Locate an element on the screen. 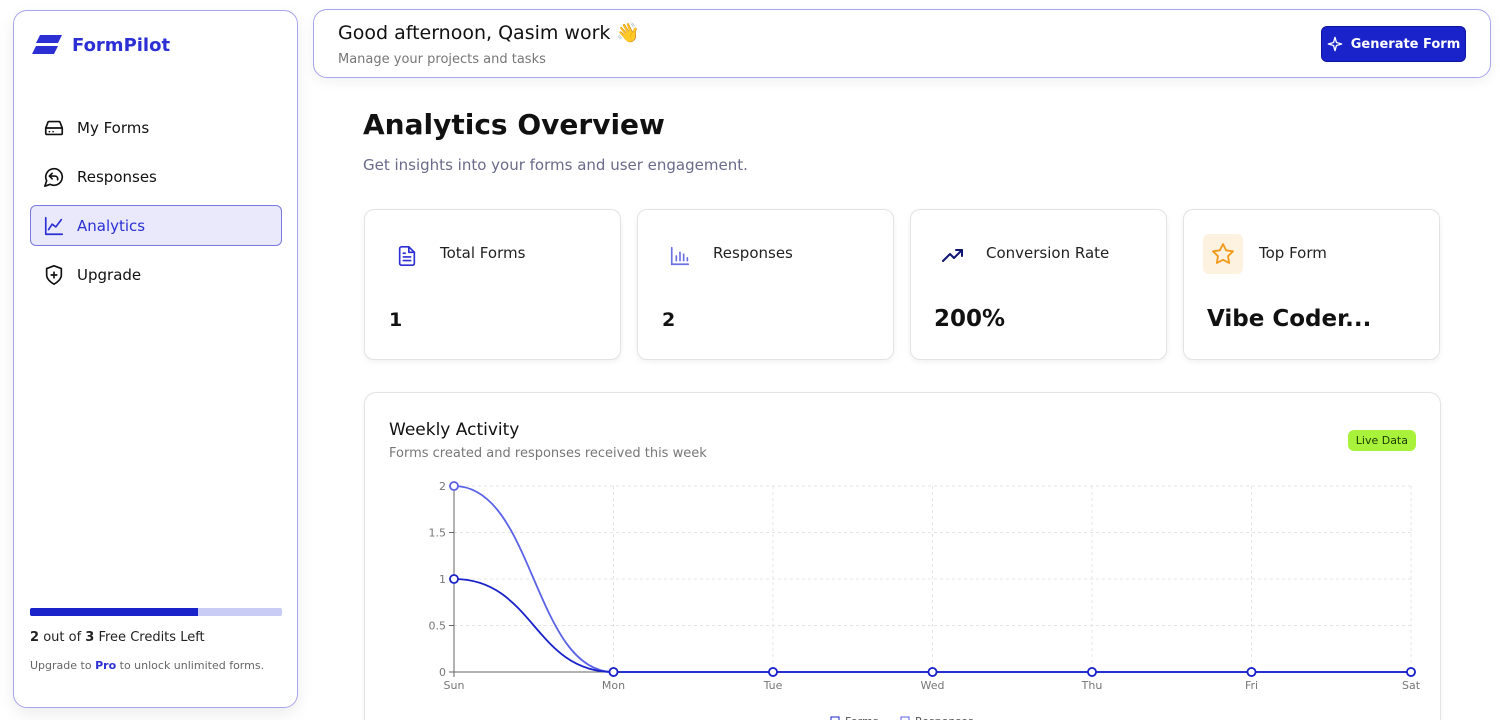 This screenshot has width=1500, height=720. sidebar-item-label: Responses is located at coordinates (117, 176).